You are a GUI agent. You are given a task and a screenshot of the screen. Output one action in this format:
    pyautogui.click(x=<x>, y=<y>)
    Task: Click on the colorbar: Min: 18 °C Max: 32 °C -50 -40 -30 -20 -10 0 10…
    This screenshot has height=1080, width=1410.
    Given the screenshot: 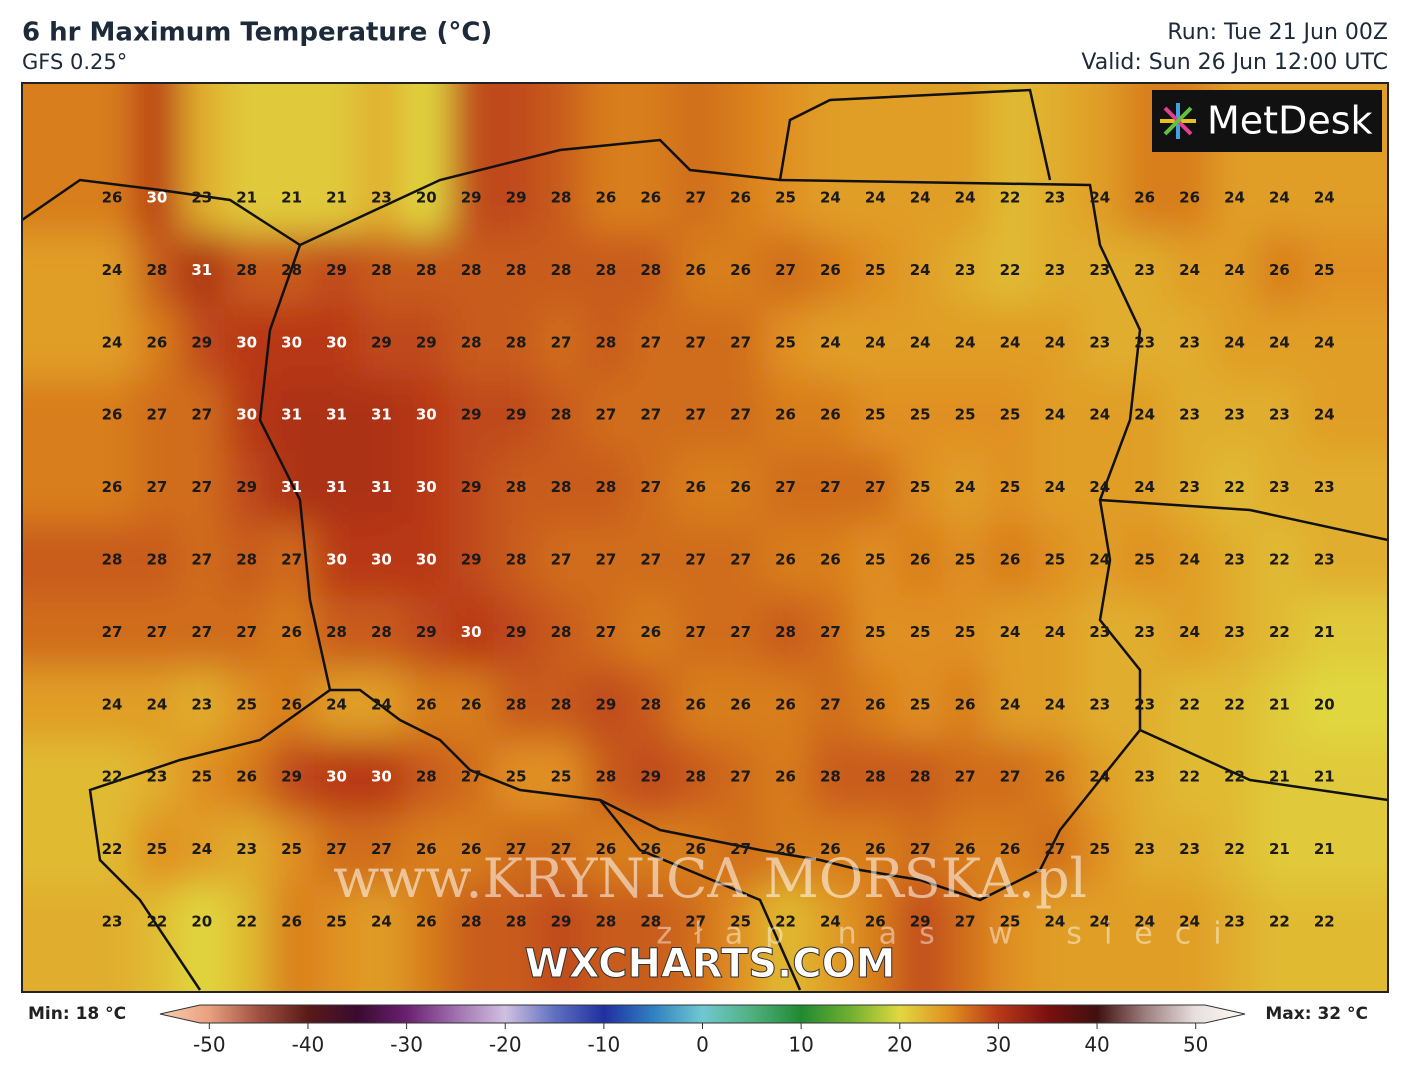 What is the action you would take?
    pyautogui.click(x=698, y=1030)
    